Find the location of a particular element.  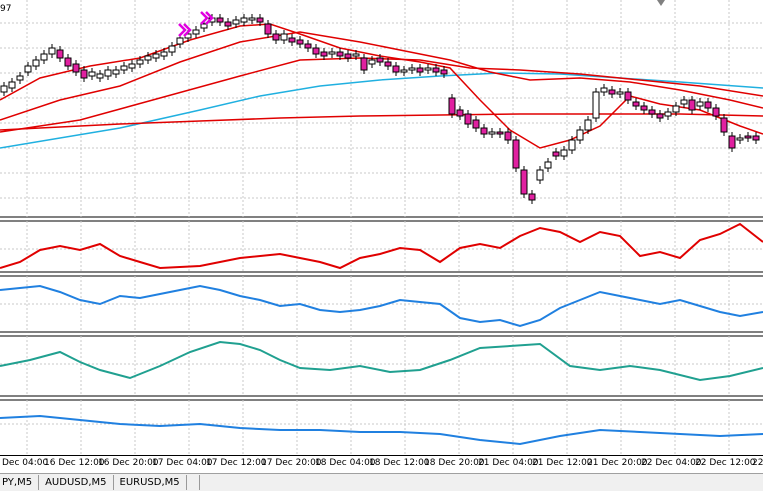

time-axis-label: 22 Dec 04:00 is located at coordinates (671, 463).